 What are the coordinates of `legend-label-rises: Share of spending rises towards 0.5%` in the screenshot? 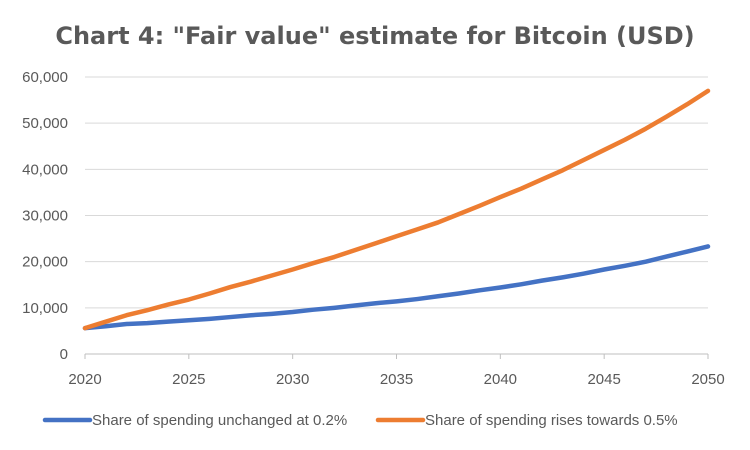 It's located at (551, 420).